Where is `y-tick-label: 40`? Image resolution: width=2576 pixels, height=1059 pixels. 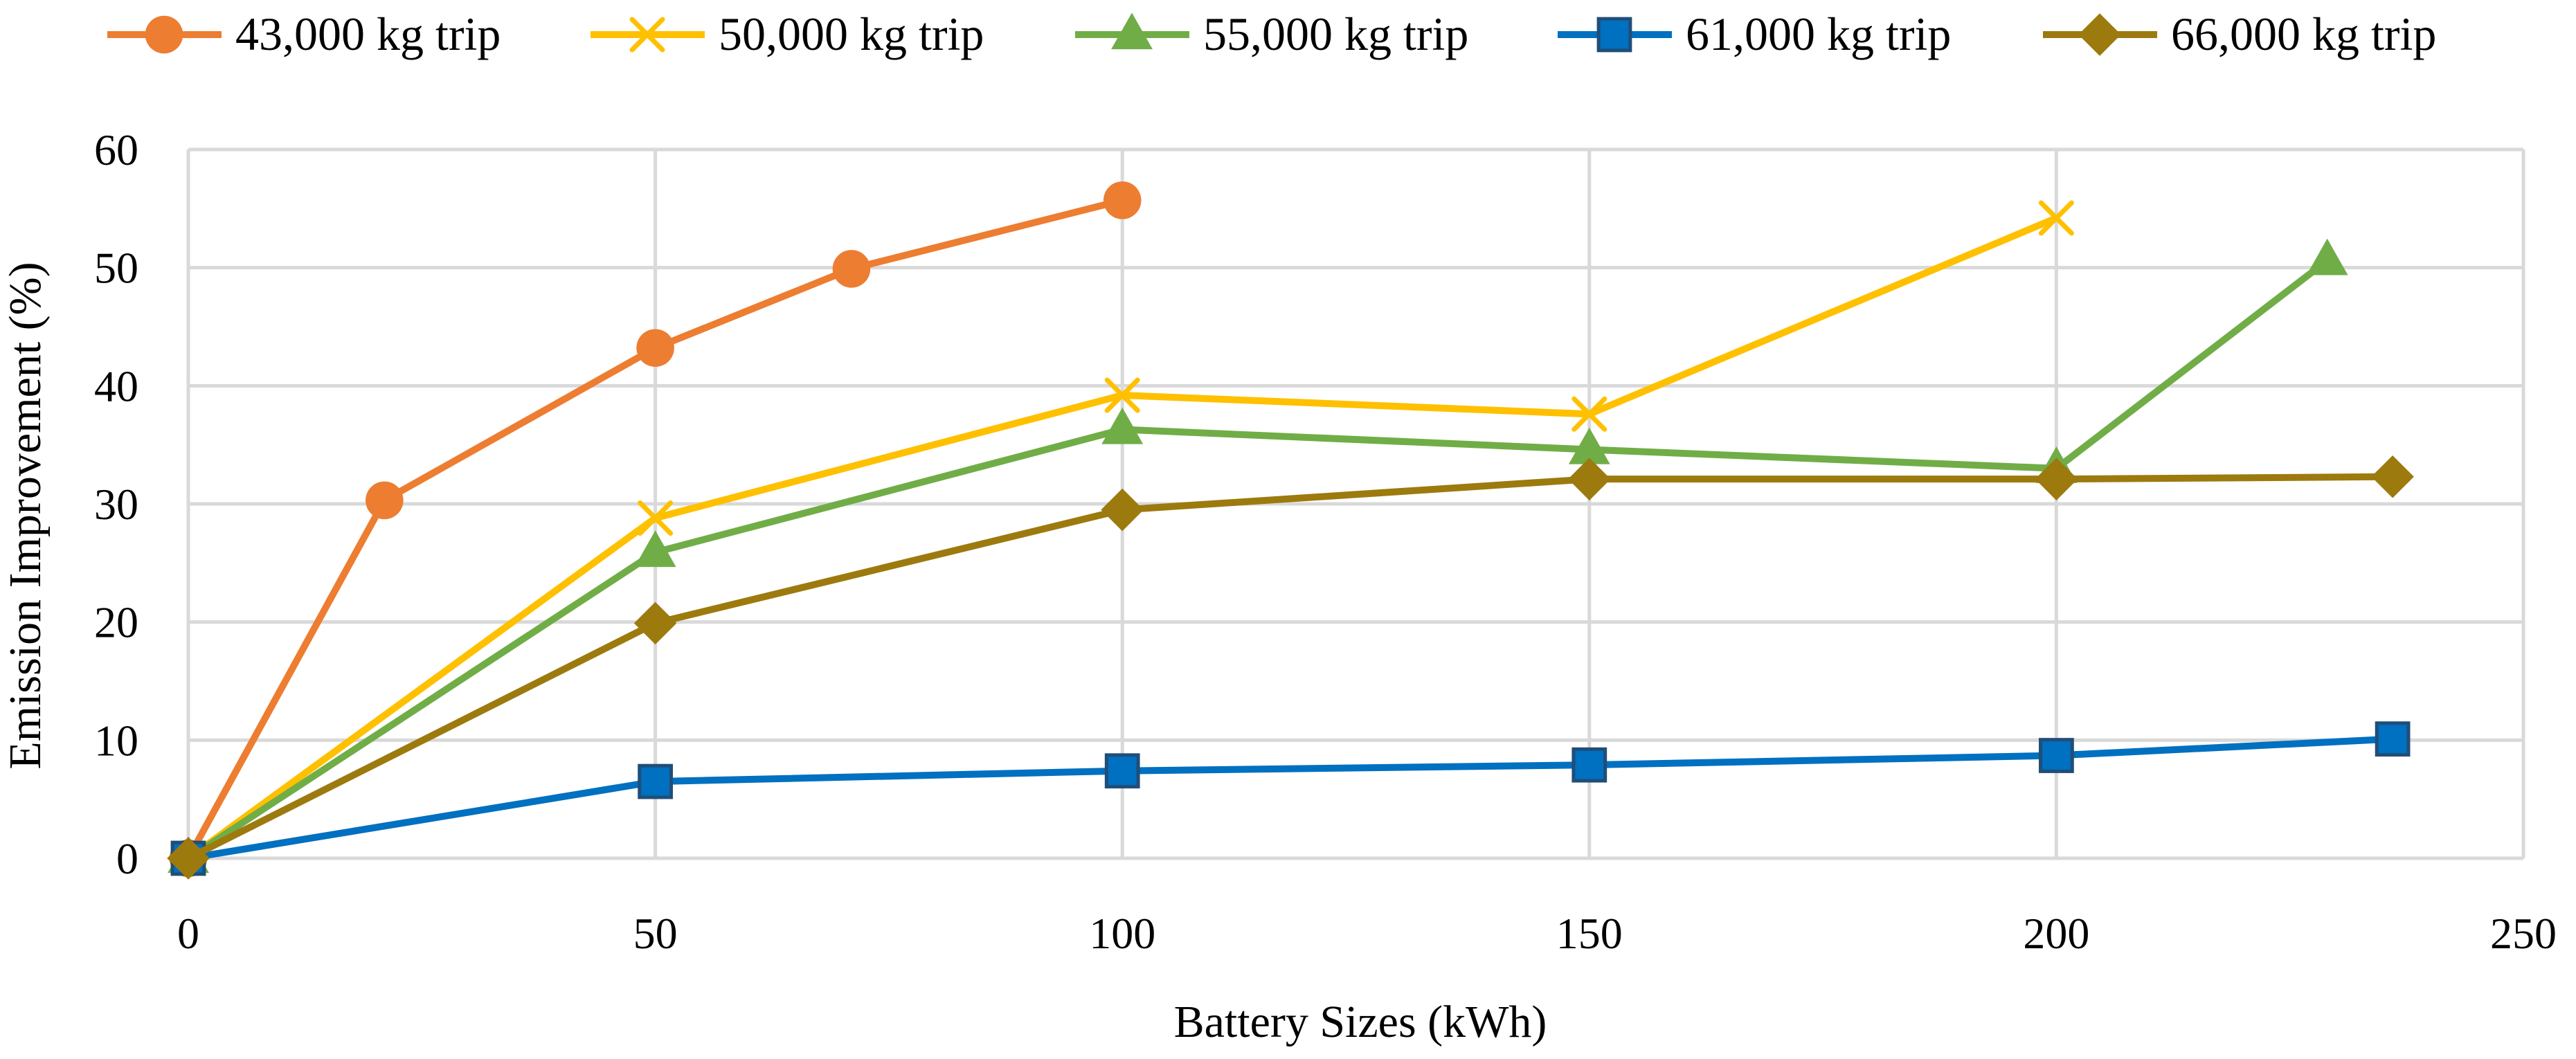 y-tick-label: 40 is located at coordinates (116, 385).